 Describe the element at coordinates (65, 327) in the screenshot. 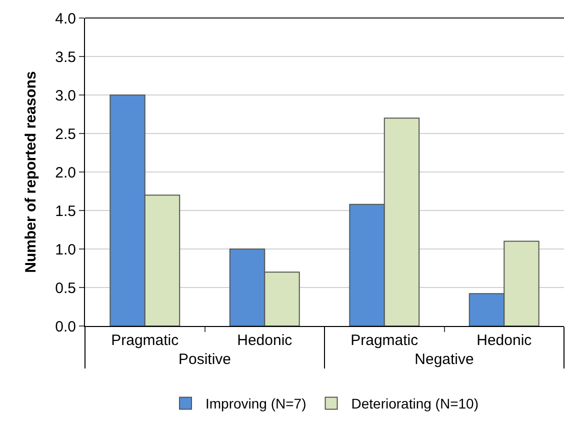

I see `y-tick-label: 0.0` at that location.